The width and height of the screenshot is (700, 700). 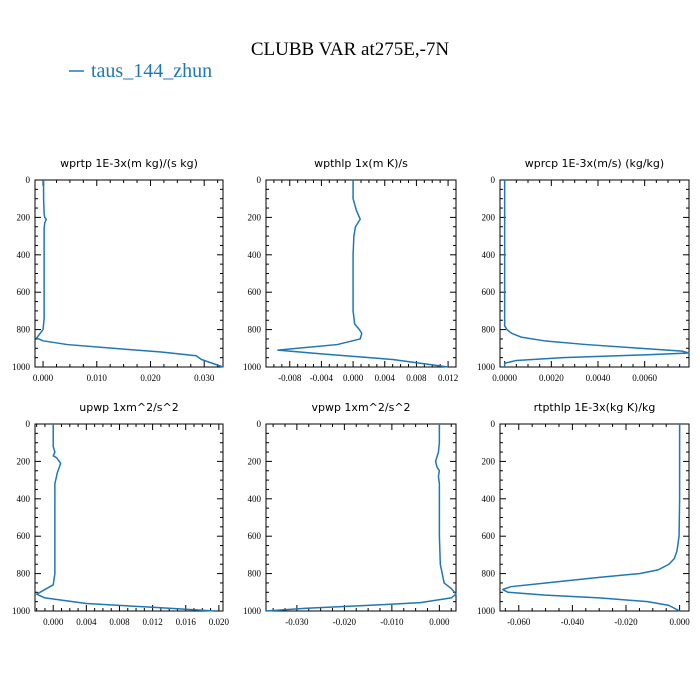 What do you see at coordinates (297, 622) in the screenshot?
I see `x-tick-label: -0.030` at bounding box center [297, 622].